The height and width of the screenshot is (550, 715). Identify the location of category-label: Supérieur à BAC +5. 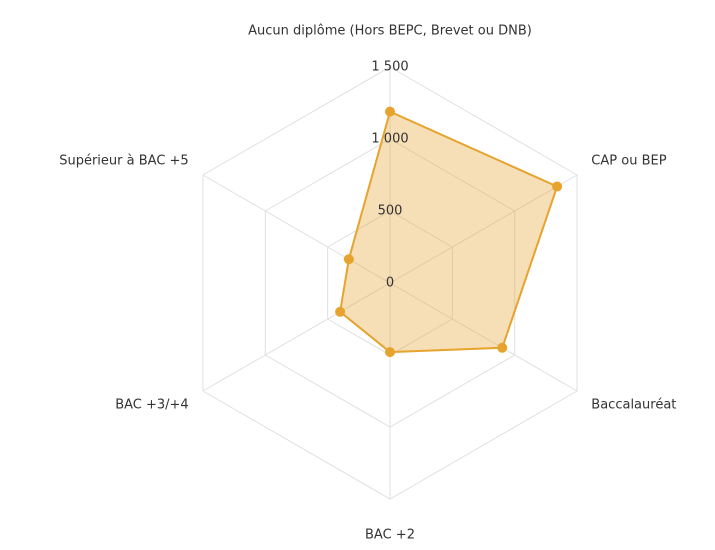
(123, 161).